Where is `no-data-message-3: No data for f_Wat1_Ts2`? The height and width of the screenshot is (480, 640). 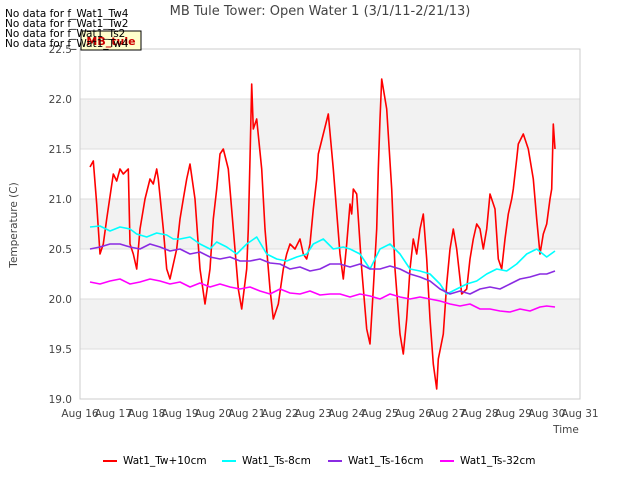
no-data-message-3: No data for f_Wat1_Ts2 is located at coordinates (65, 34).